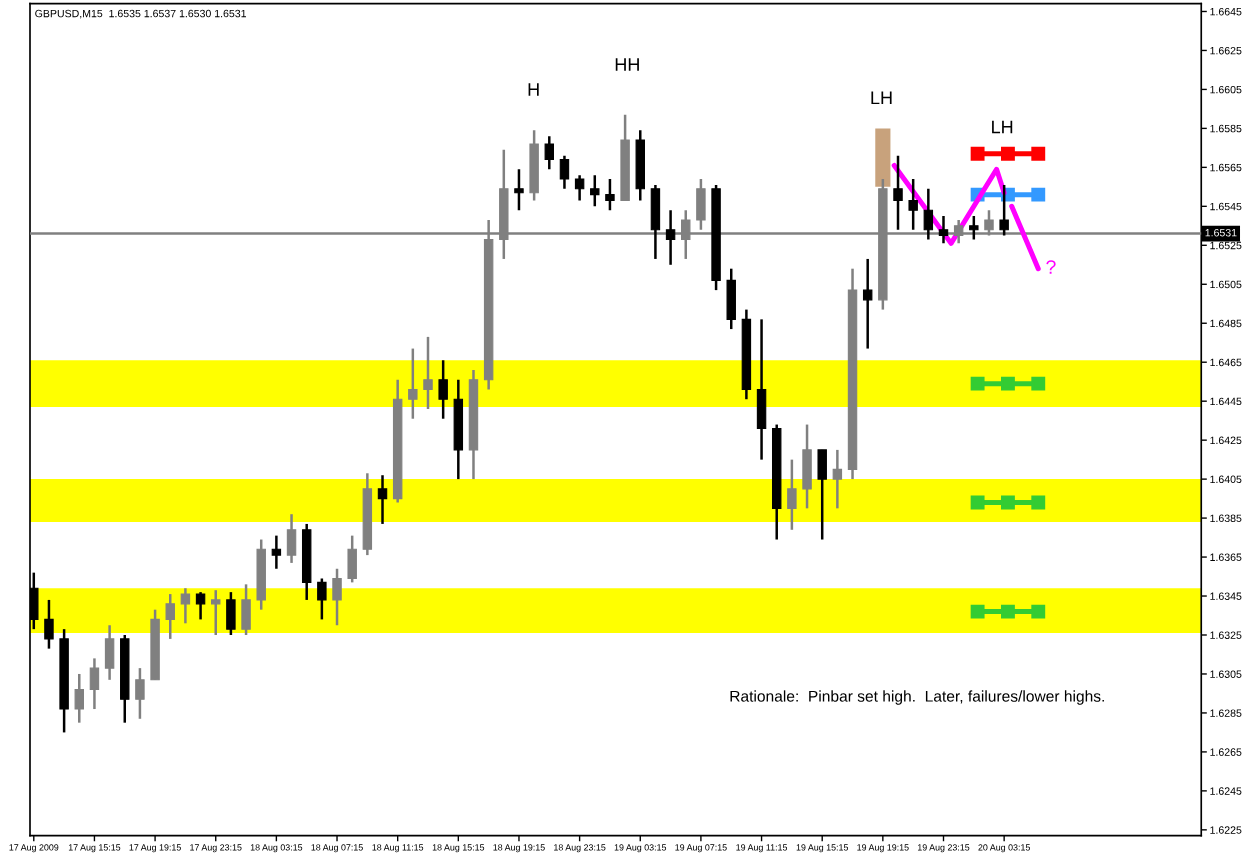 Image resolution: width=1250 pixels, height=858 pixels. What do you see at coordinates (627, 64) in the screenshot?
I see `annotation: HH` at bounding box center [627, 64].